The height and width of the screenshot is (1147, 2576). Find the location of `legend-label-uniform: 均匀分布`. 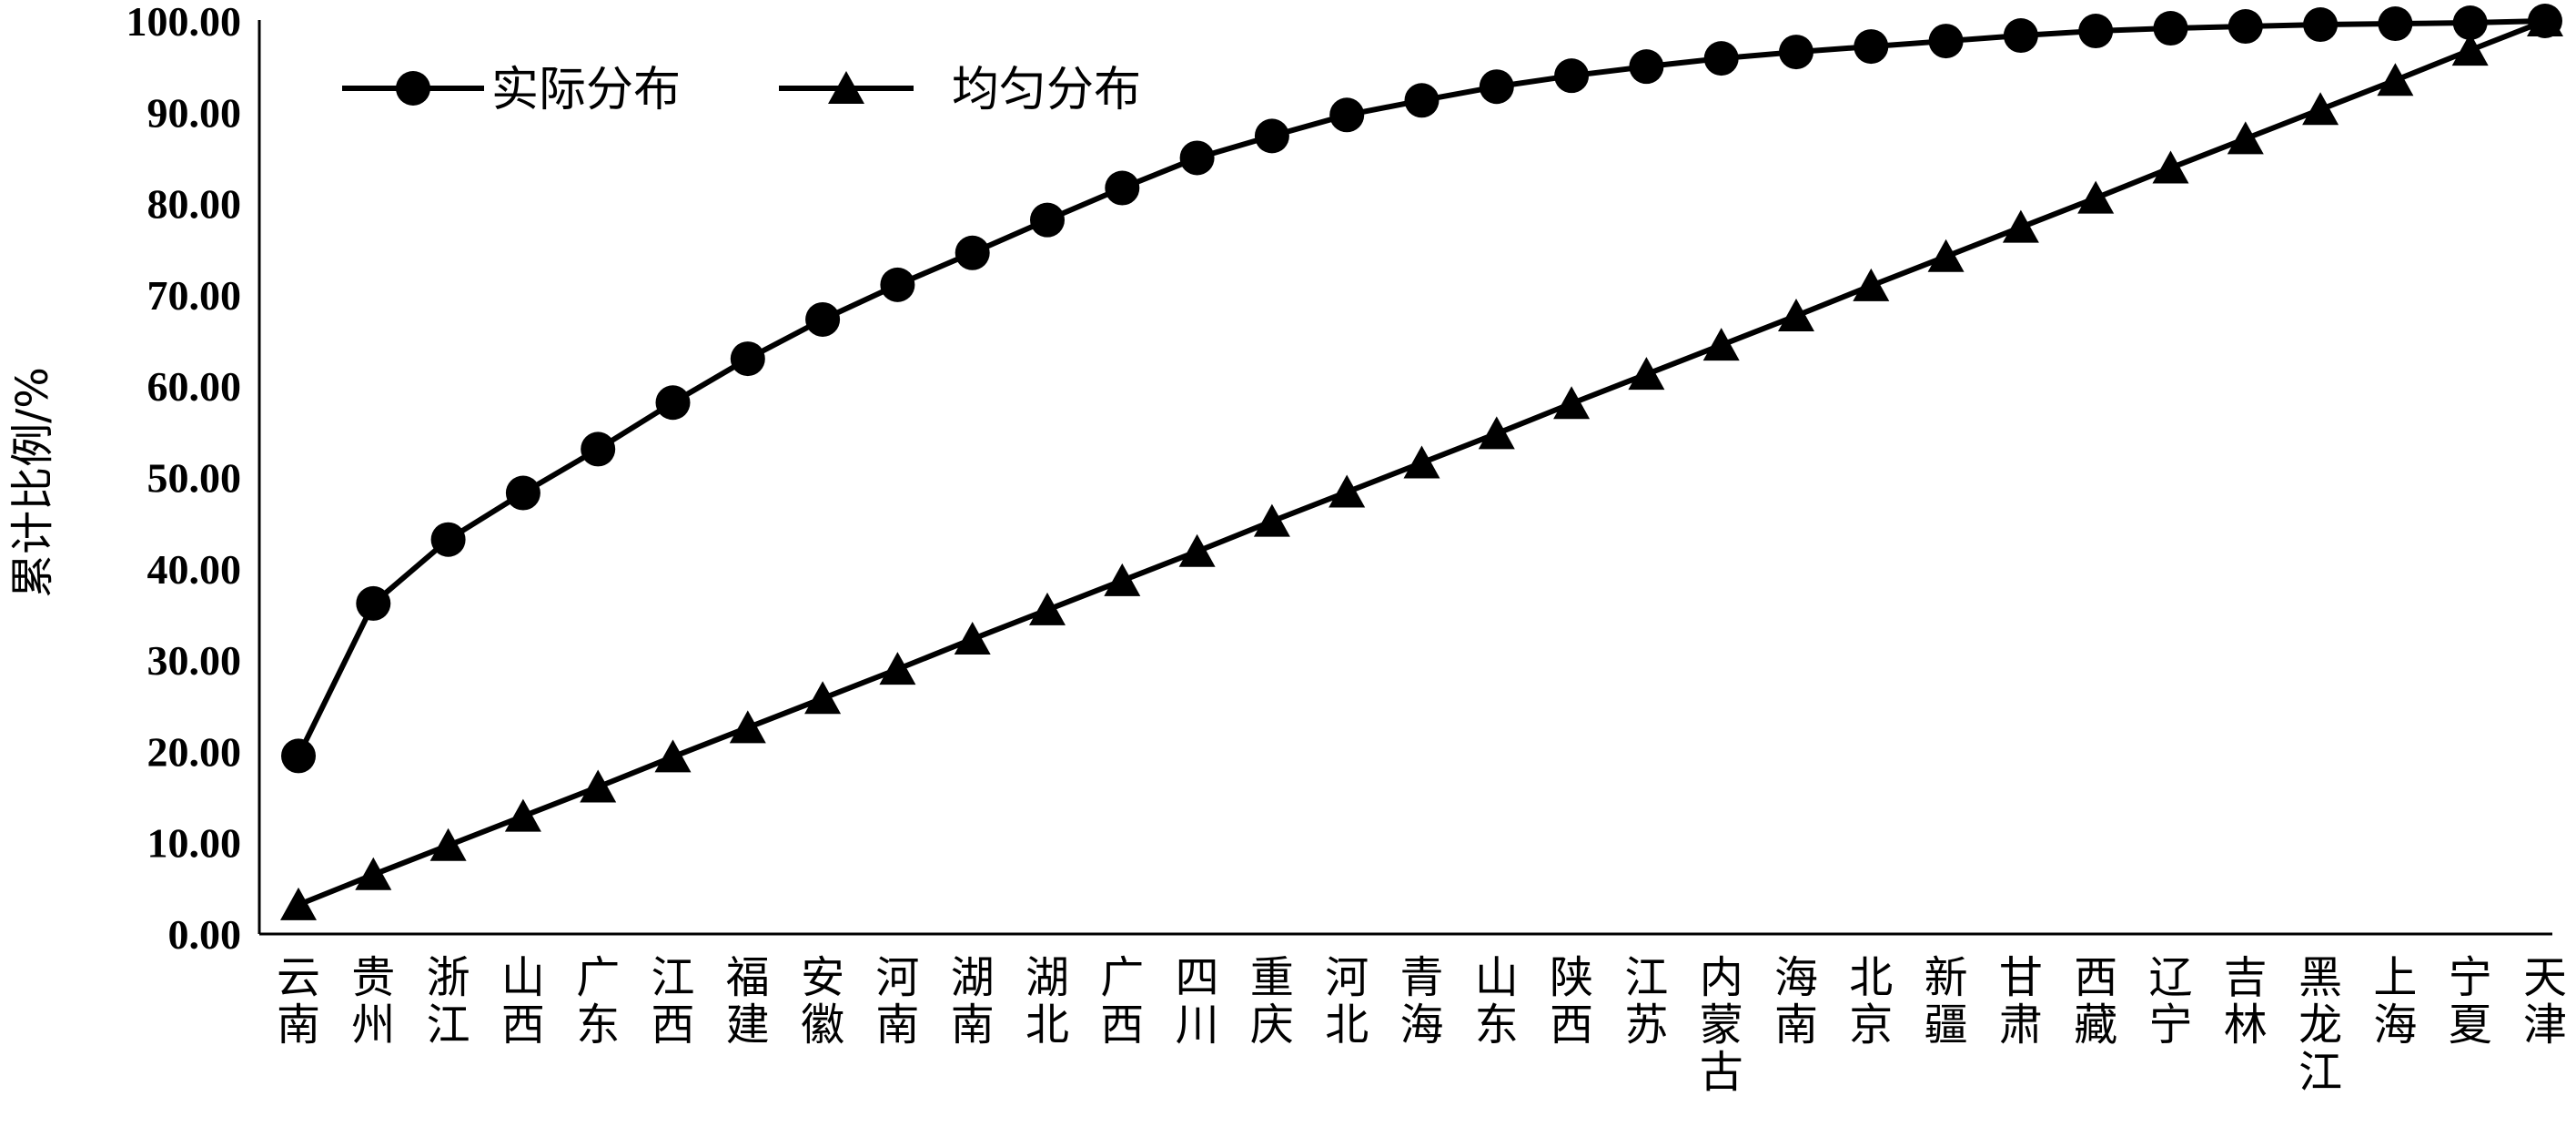

legend-label-uniform: 均匀分布 is located at coordinates (1046, 90).